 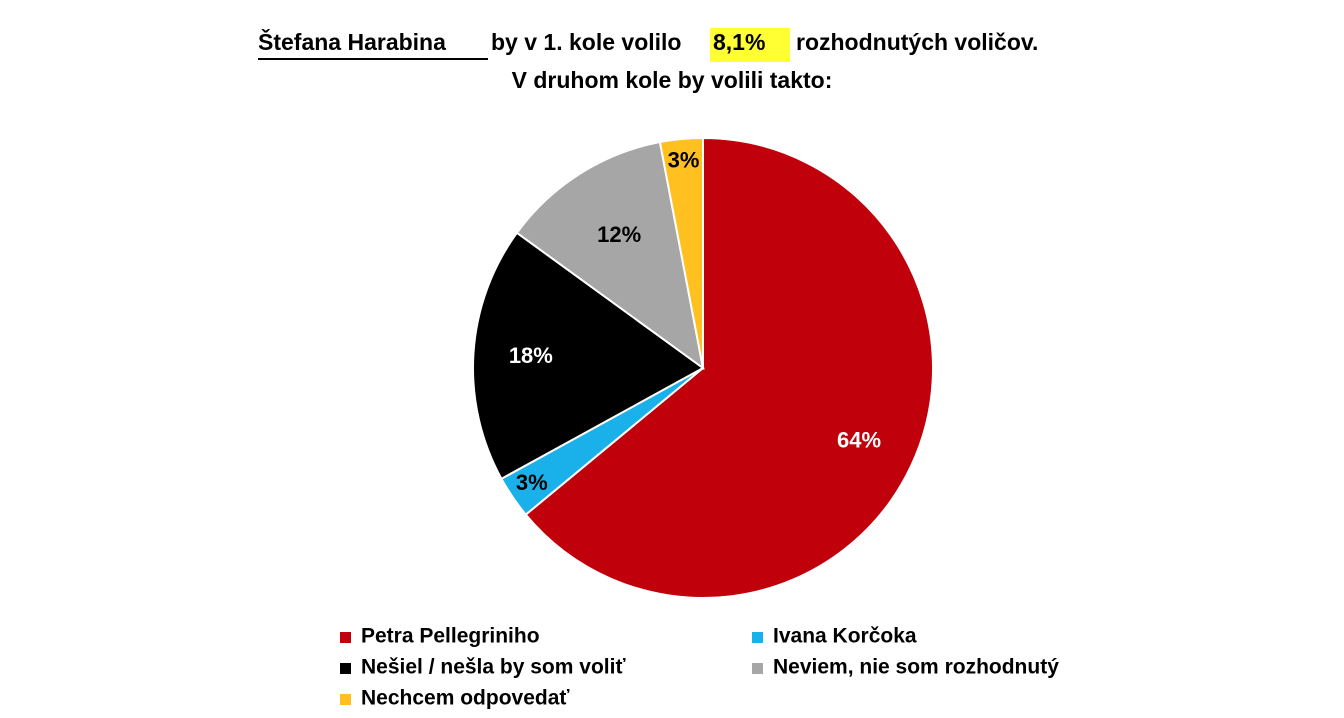 What do you see at coordinates (845, 636) in the screenshot?
I see `legend-label: Ivana Korčoka` at bounding box center [845, 636].